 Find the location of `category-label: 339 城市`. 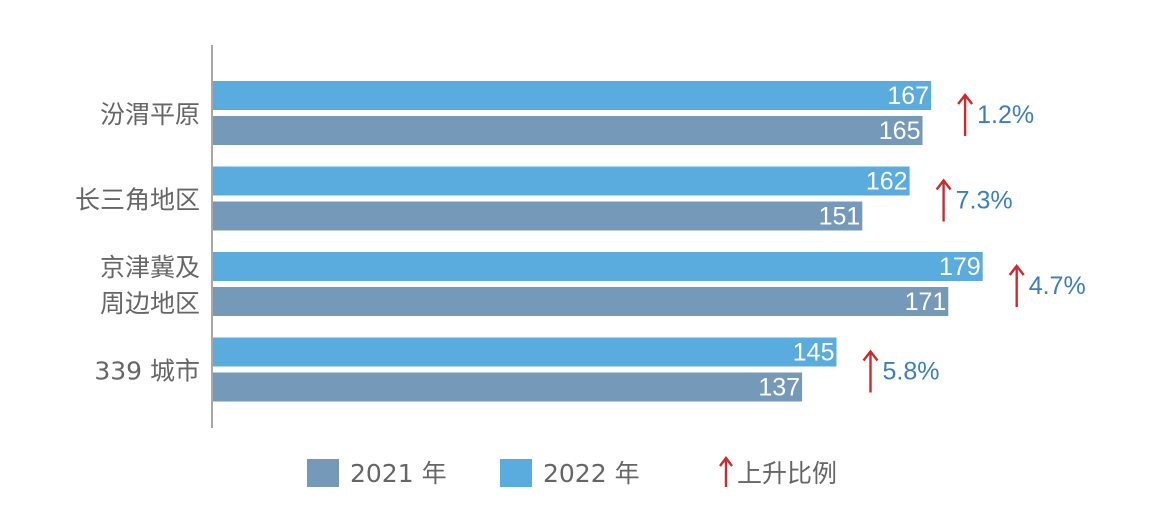

category-label: 339 城市 is located at coordinates (147, 371).